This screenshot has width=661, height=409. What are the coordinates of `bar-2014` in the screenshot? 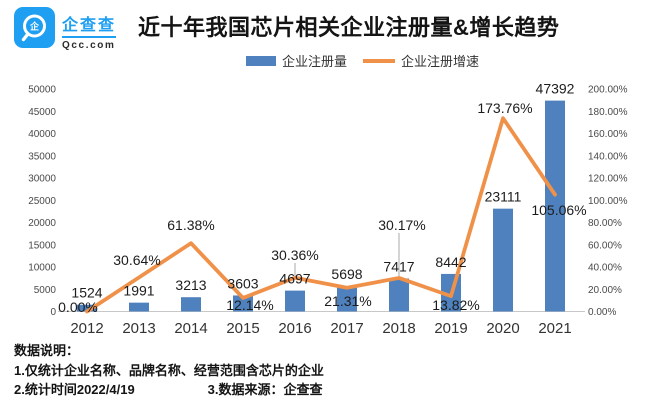 It's located at (191, 304).